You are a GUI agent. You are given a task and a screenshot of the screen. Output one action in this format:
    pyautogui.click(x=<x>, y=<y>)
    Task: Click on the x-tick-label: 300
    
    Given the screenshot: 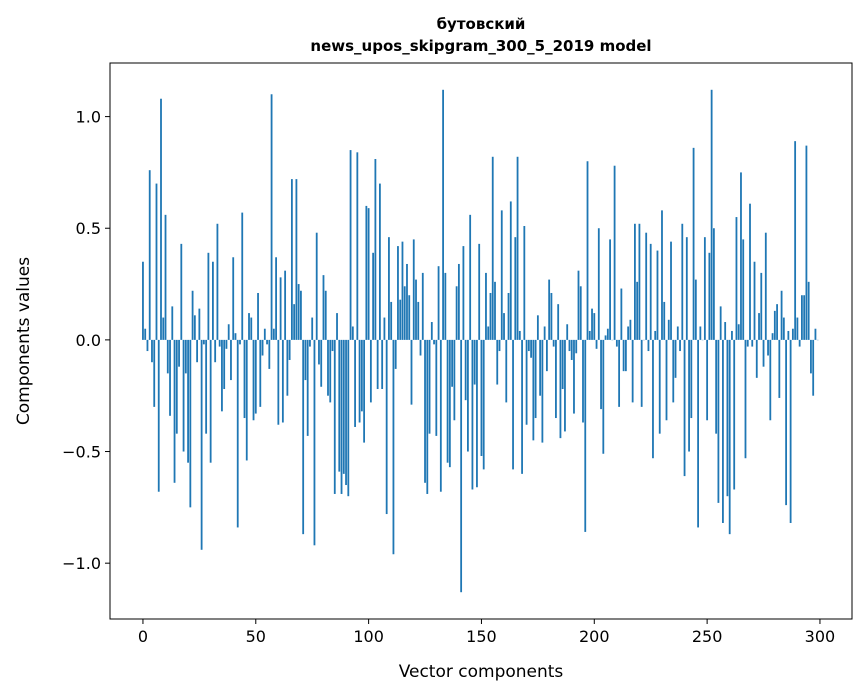 What is the action you would take?
    pyautogui.click(x=820, y=636)
    